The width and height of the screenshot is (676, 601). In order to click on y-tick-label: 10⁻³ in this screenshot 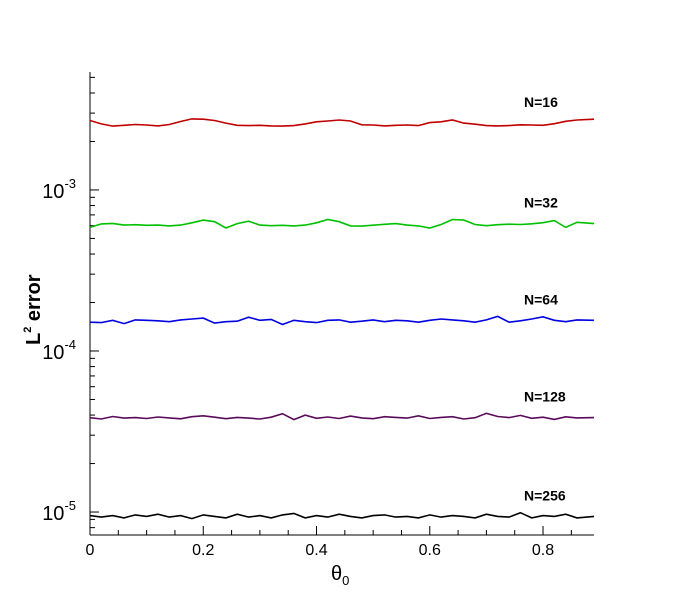, I will do `click(59, 189)`.